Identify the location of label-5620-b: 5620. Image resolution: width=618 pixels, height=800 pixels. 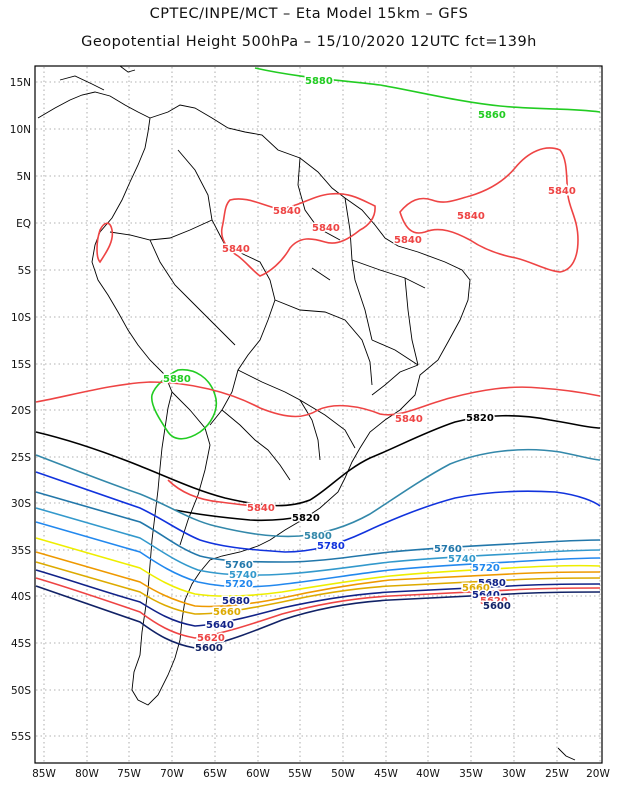
(211, 638).